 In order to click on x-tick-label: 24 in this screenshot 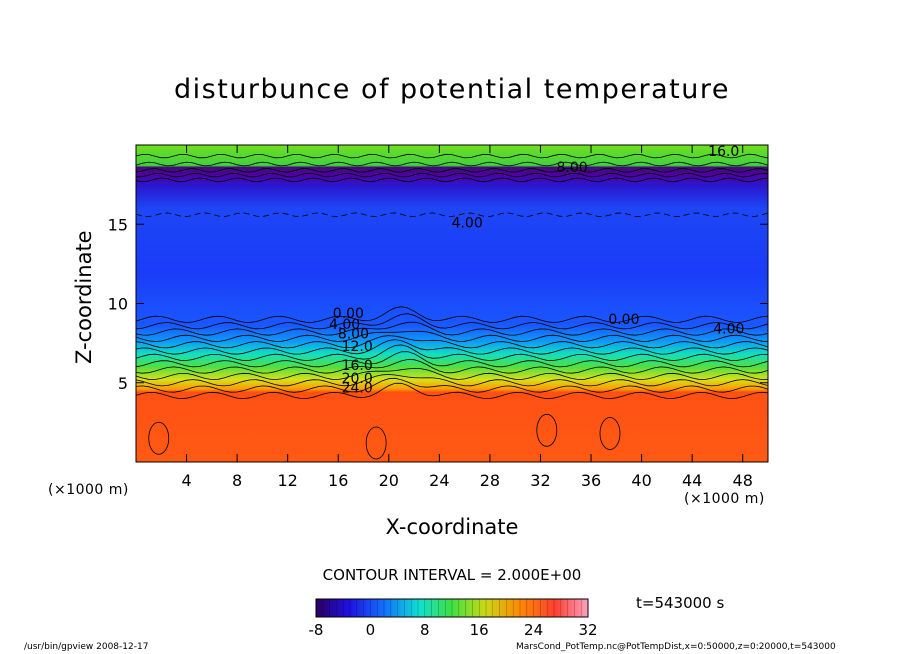, I will do `click(439, 480)`.